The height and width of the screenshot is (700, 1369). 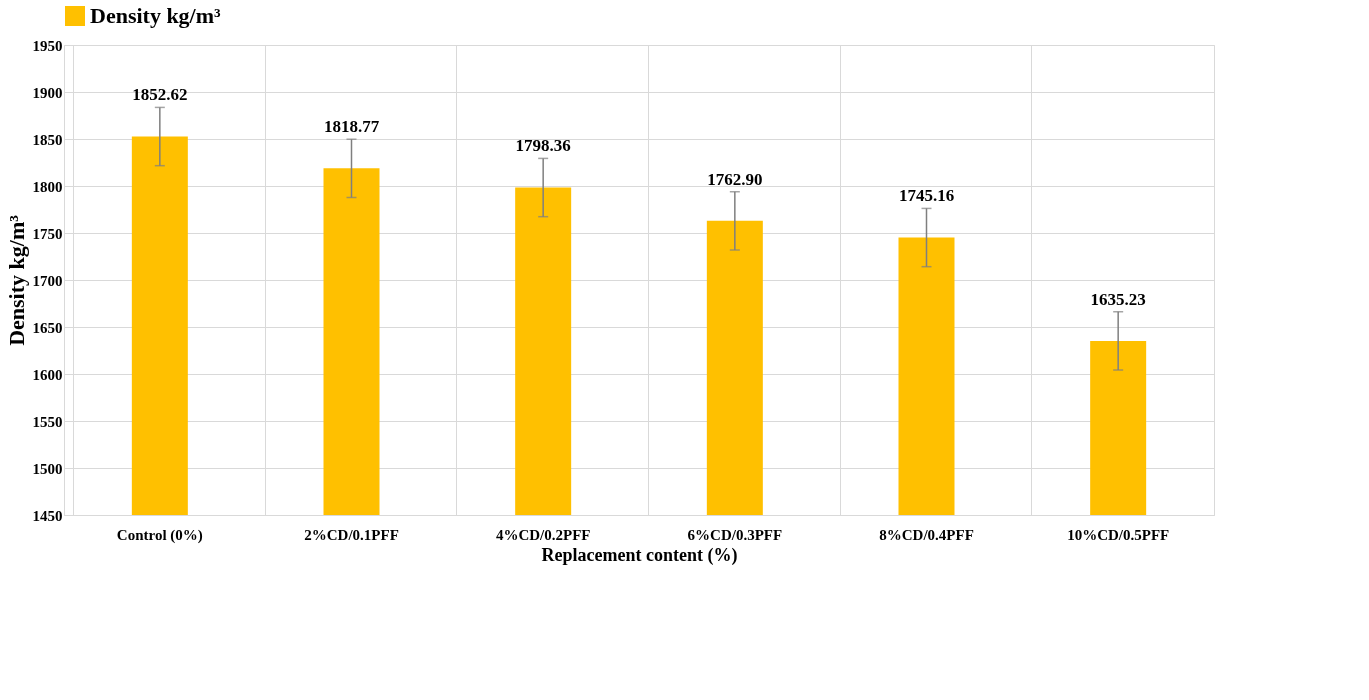 What do you see at coordinates (47, 327) in the screenshot?
I see `y-tick-label: 1650` at bounding box center [47, 327].